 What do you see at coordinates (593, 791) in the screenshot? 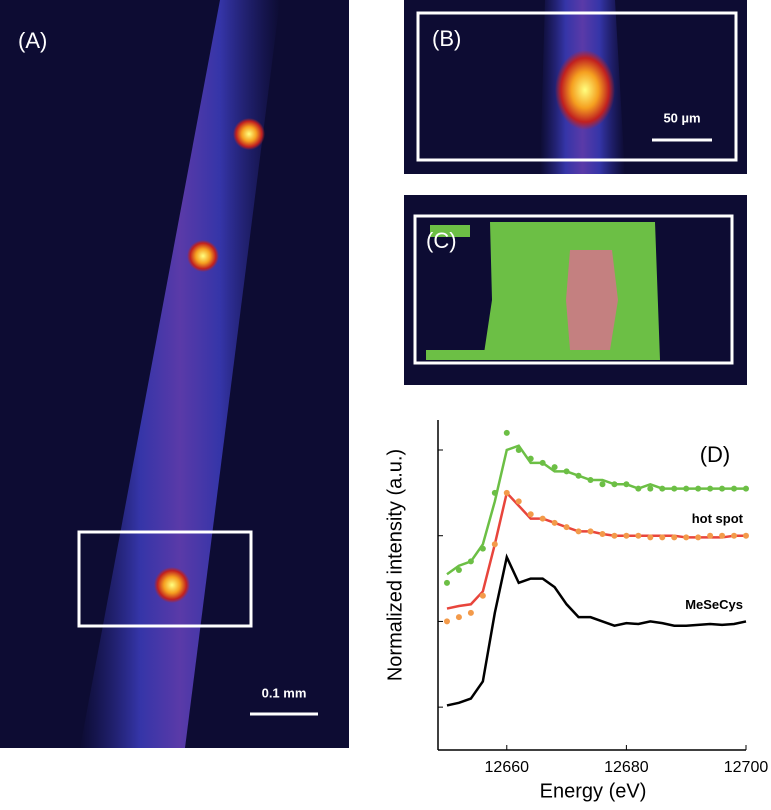
I see `x-axis-label: Energy (eV)` at bounding box center [593, 791].